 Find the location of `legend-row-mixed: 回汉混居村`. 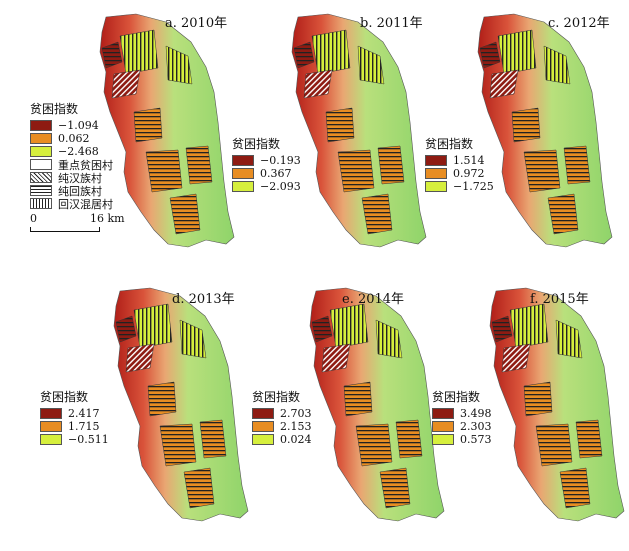

legend-row-mixed: 回汉混居村 is located at coordinates (71, 204).